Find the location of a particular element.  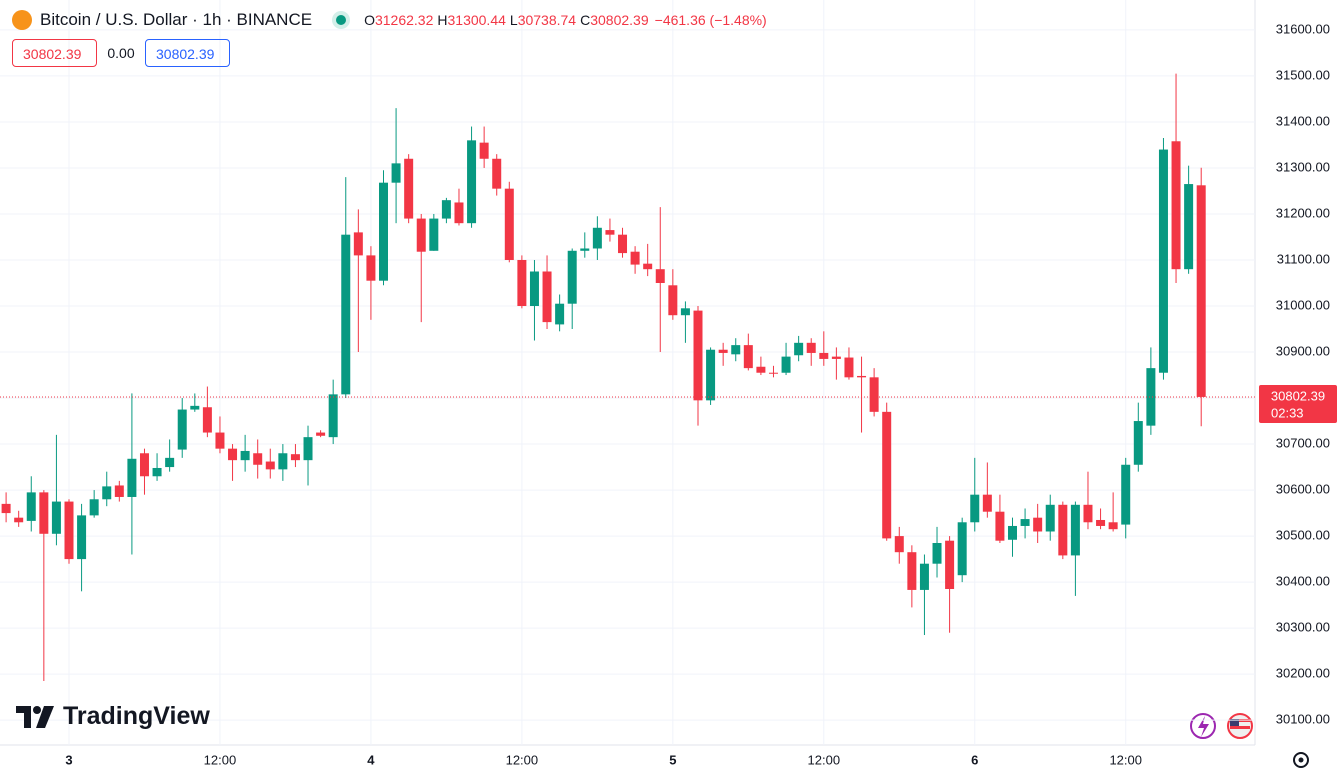

y-tick-label: 31500.00 is located at coordinates (1303, 74).